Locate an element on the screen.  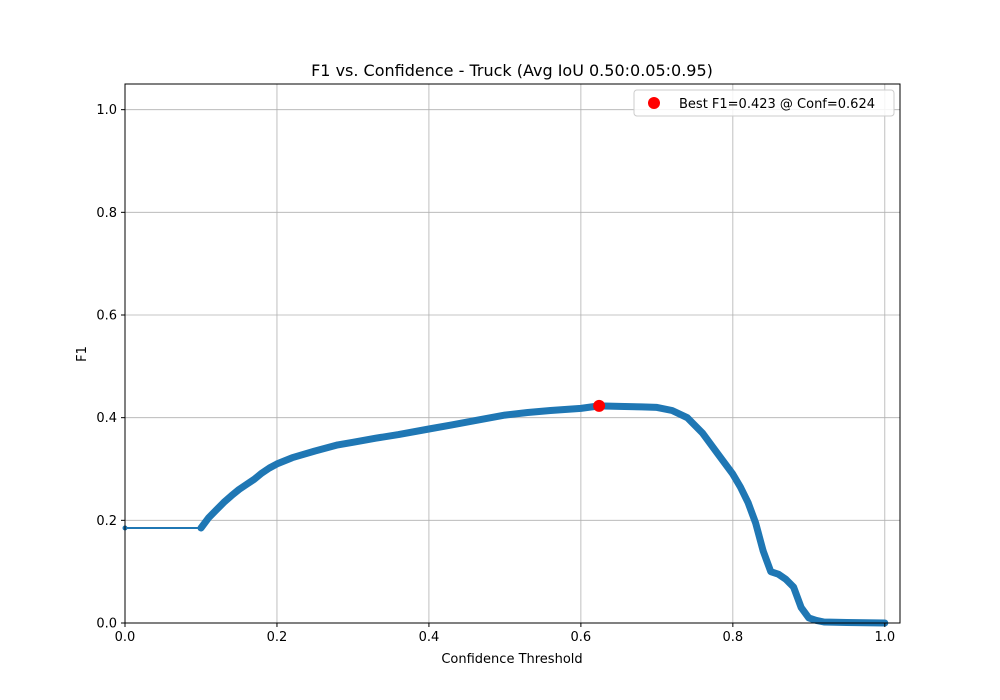
best-f1-marker is located at coordinates (599, 405).